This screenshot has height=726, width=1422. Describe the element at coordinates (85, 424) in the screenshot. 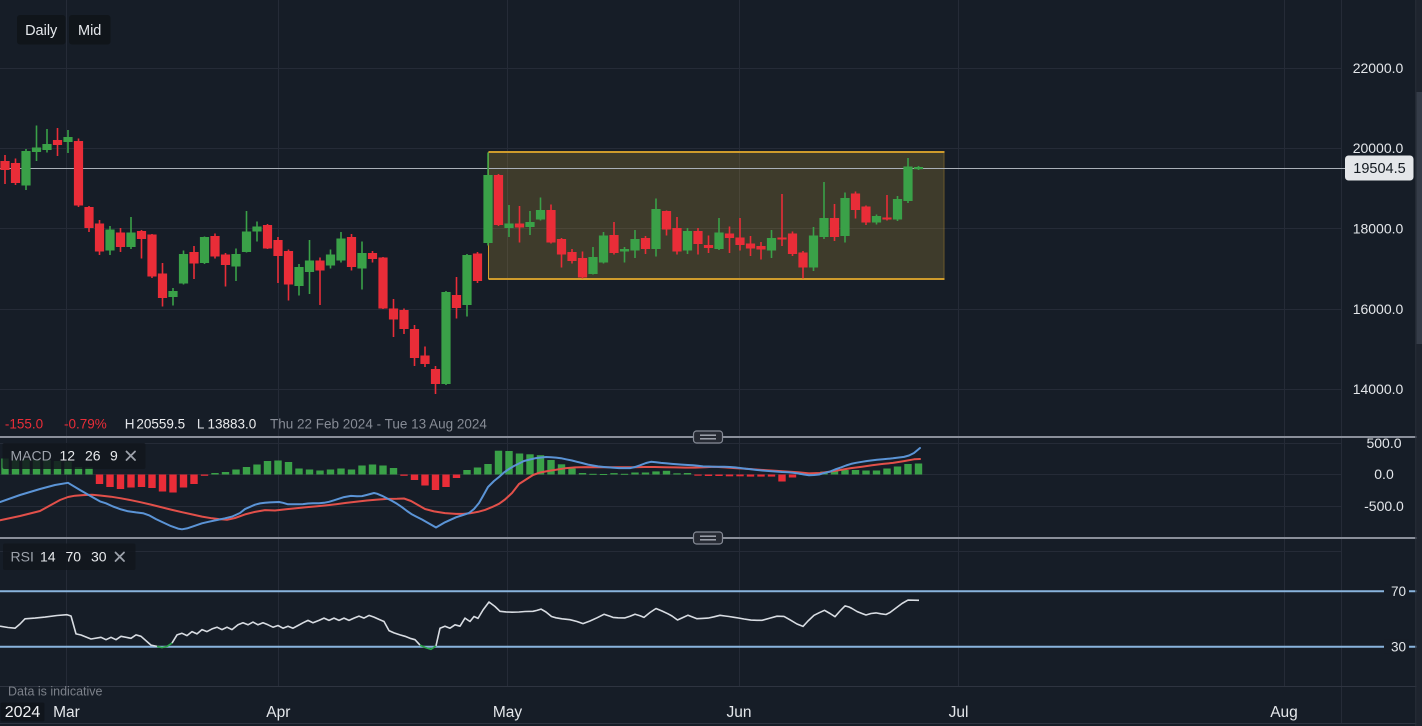

I see `svg-text: -0.79%` at that location.